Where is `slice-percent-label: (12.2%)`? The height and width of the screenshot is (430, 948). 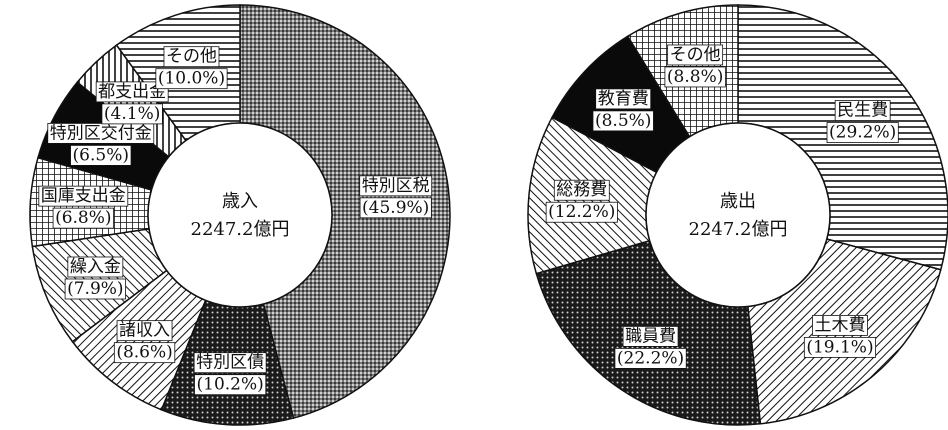
slice-percent-label: (12.2%) is located at coordinates (581, 212).